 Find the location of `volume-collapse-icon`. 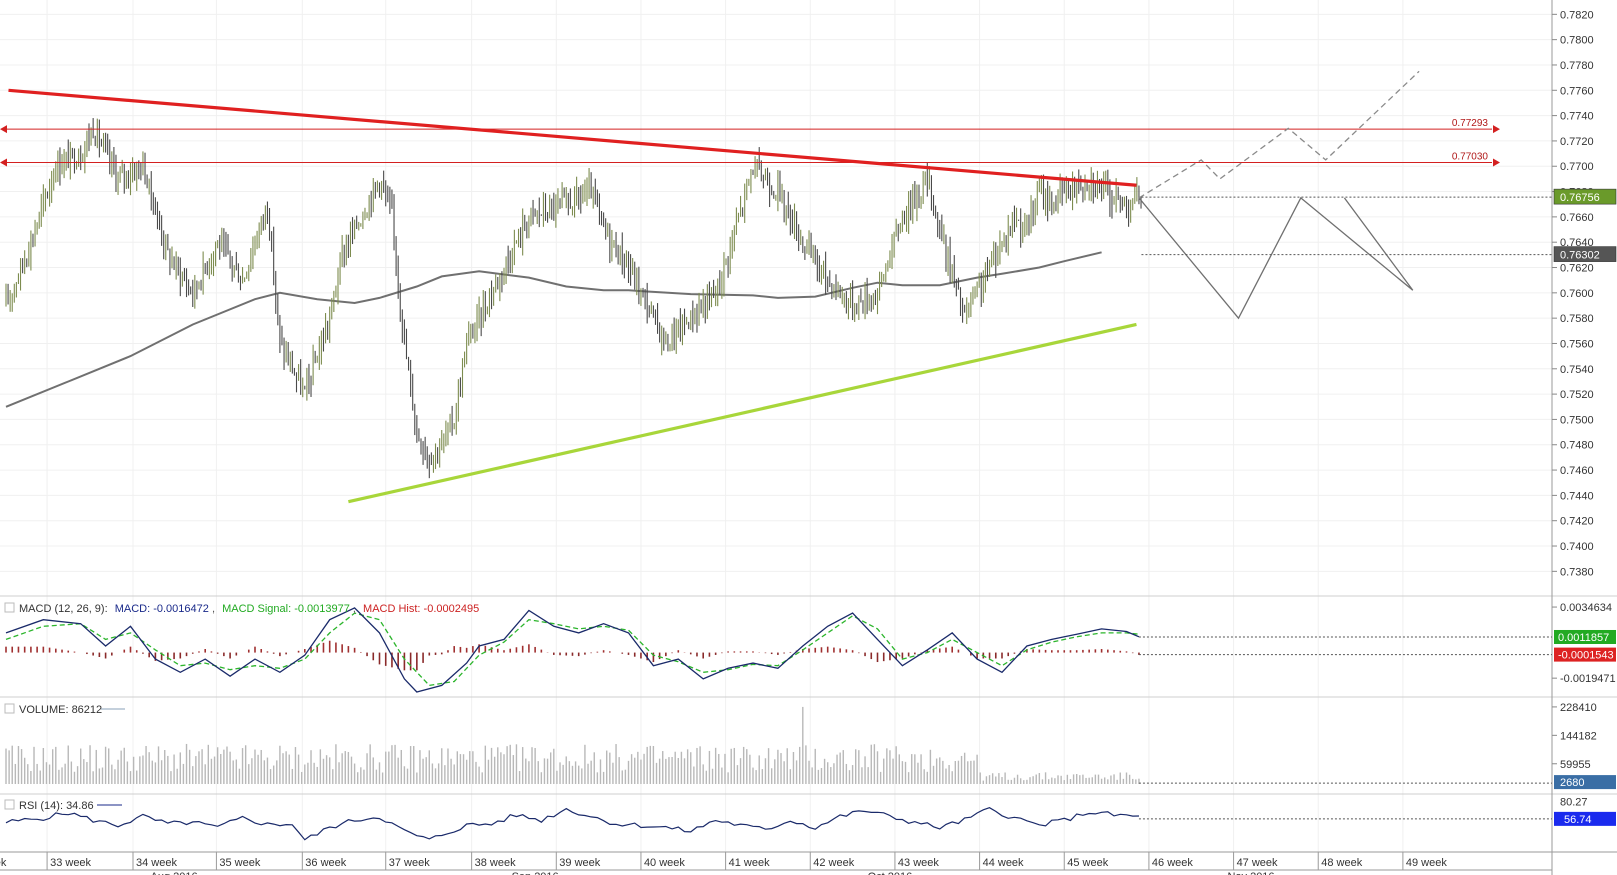

volume-collapse-icon is located at coordinates (9, 708).